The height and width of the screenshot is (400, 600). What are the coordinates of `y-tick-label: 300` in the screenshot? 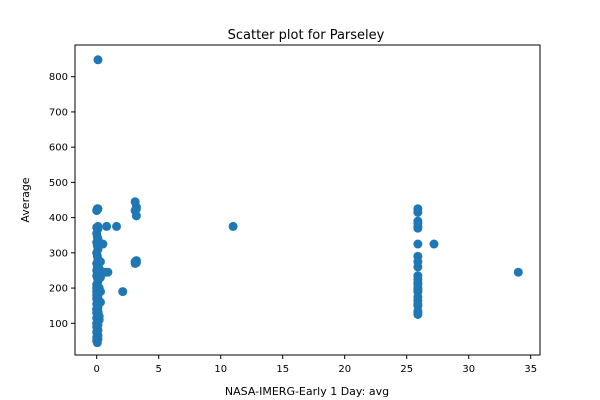 It's located at (58, 253).